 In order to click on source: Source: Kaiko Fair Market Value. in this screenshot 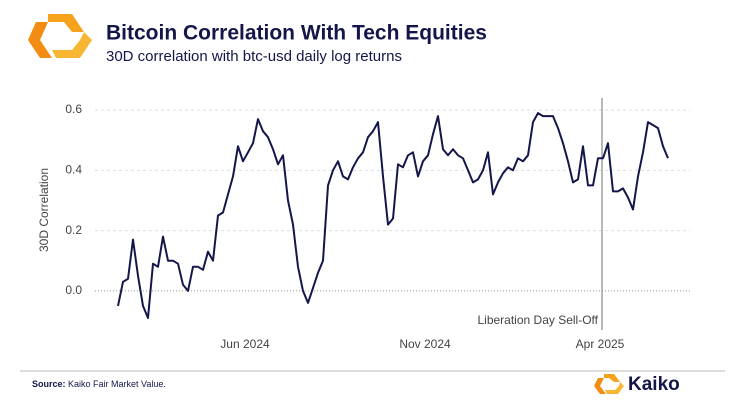, I will do `click(99, 384)`.